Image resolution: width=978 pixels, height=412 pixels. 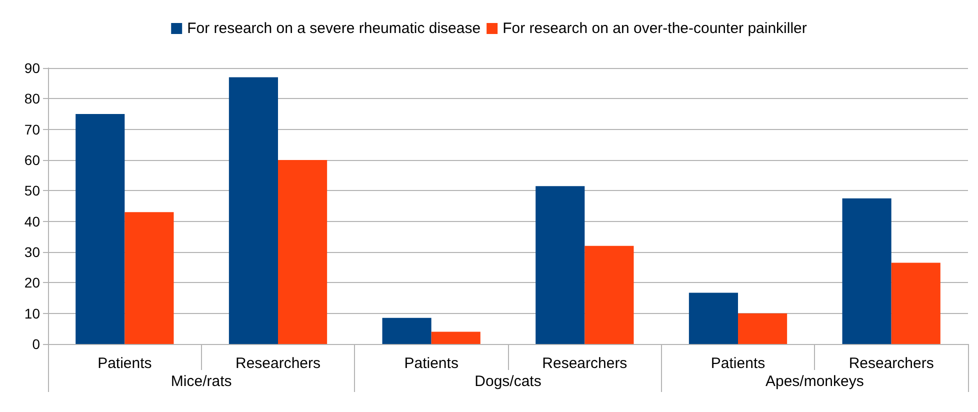 I want to click on text: Dogs/cats, so click(x=508, y=381).